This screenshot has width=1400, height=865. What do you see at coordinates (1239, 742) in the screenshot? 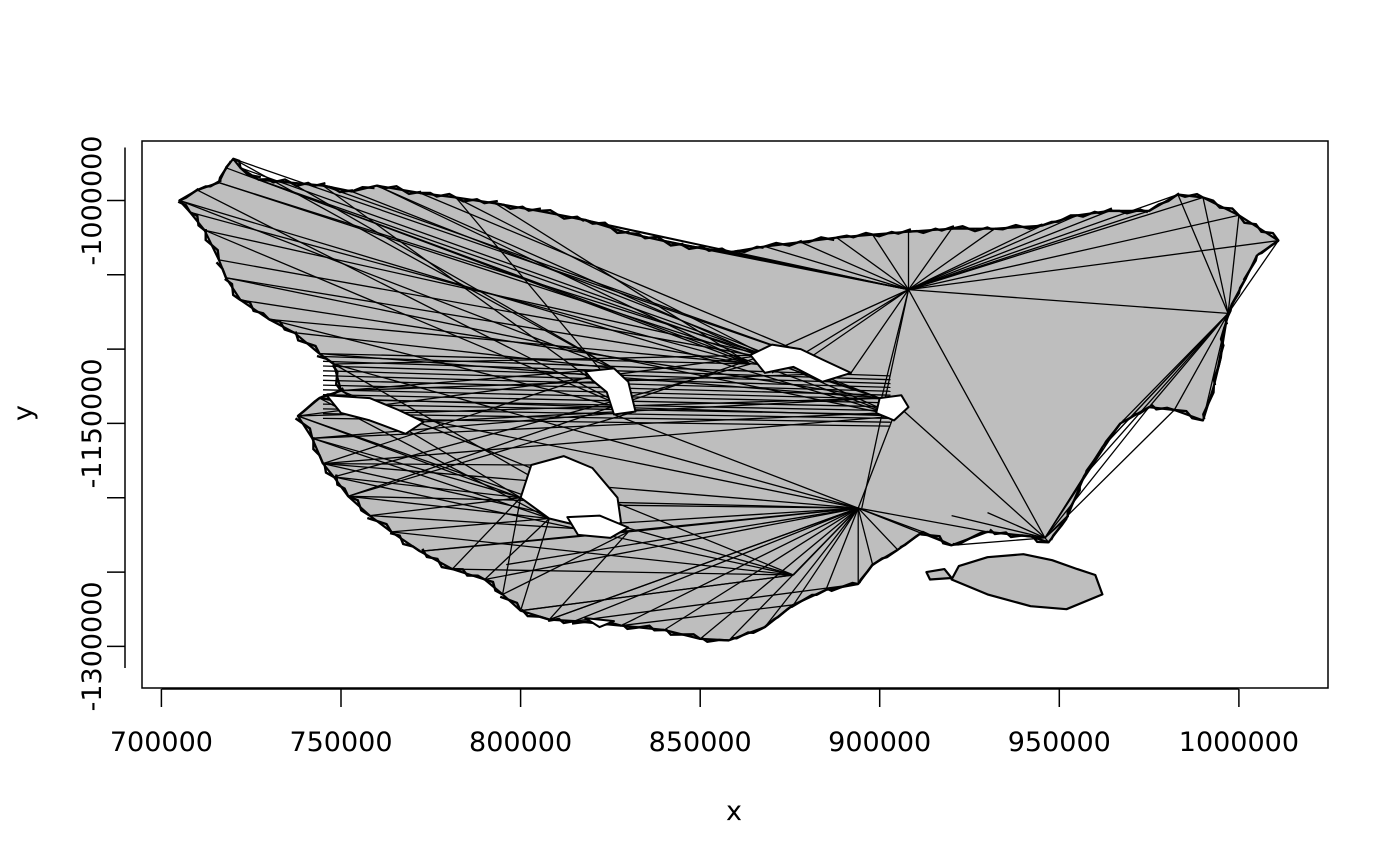
I see `x-tick-label: 1000000` at bounding box center [1239, 742].